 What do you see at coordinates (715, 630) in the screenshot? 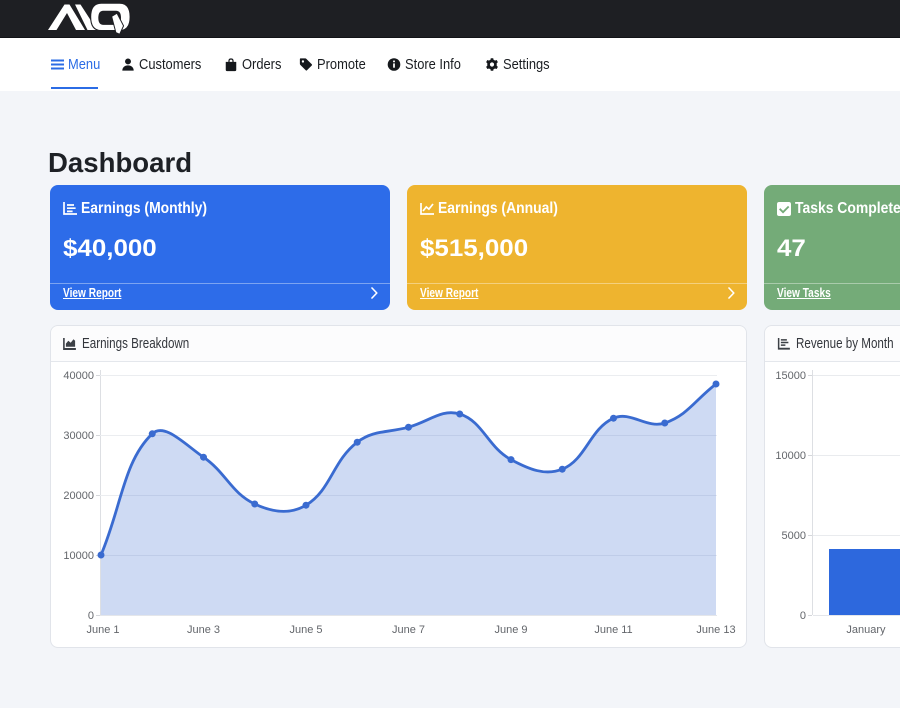
I see `svg-text: June 13` at bounding box center [715, 630].